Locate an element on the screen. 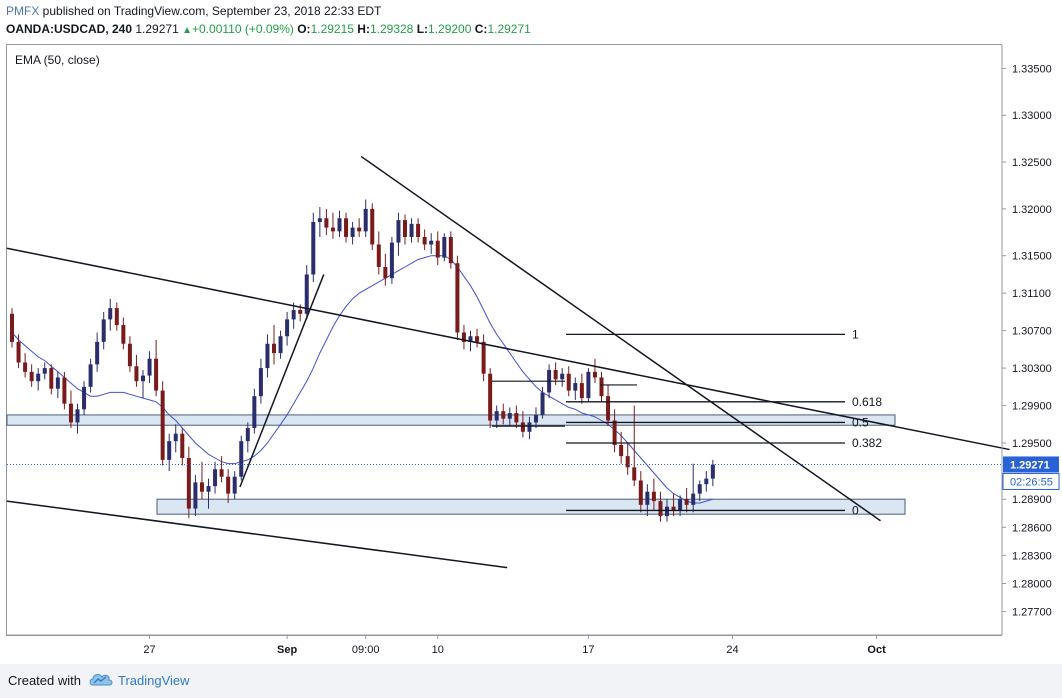 The image size is (1062, 698). y-tick-label: 1.28300 is located at coordinates (1032, 556).